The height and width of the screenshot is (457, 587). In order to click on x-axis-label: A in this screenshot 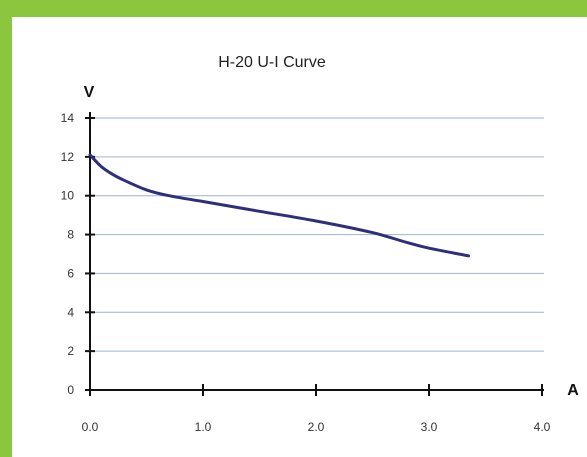, I will do `click(573, 390)`.